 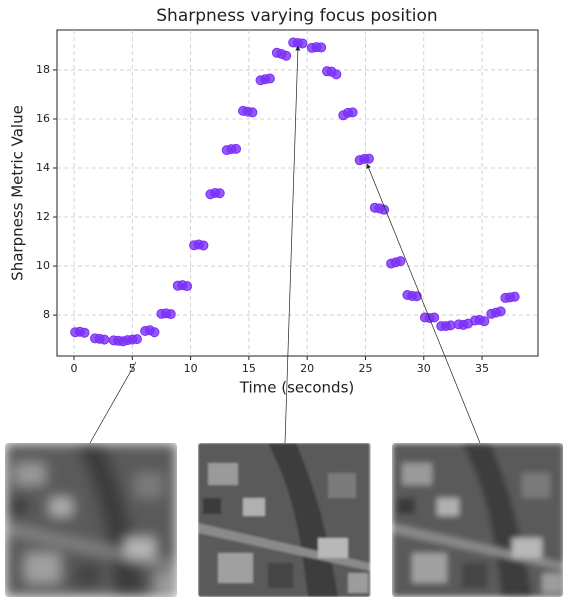 What do you see at coordinates (482, 368) in the screenshot?
I see `x-tick-label: 35` at bounding box center [482, 368].